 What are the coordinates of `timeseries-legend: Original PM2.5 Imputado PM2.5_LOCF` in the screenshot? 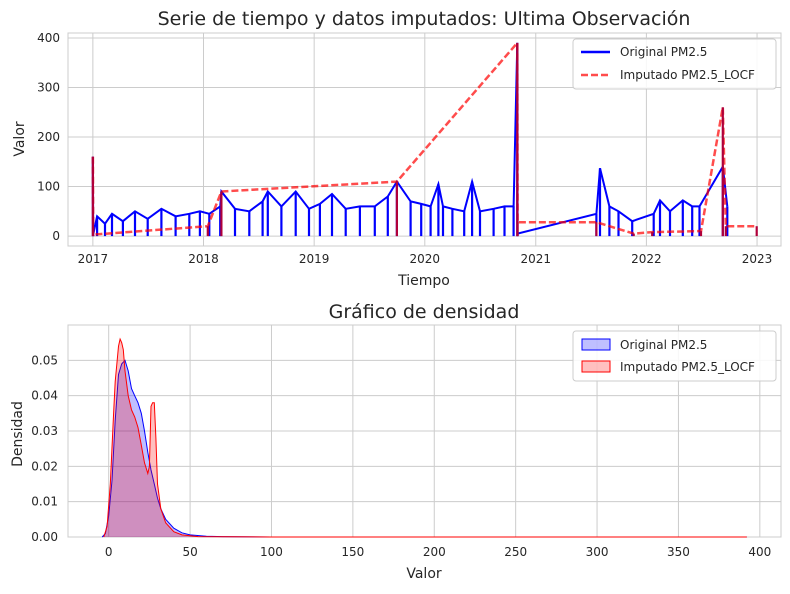 It's located at (674, 64).